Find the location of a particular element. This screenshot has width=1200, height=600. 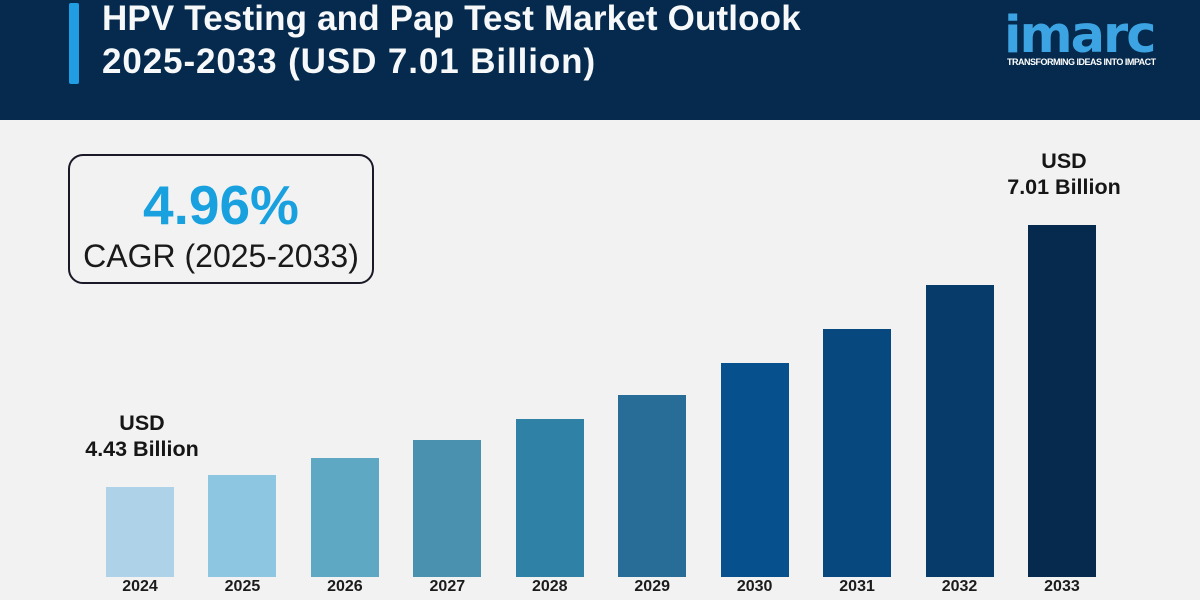

bar-2033 is located at coordinates (1061, 401).